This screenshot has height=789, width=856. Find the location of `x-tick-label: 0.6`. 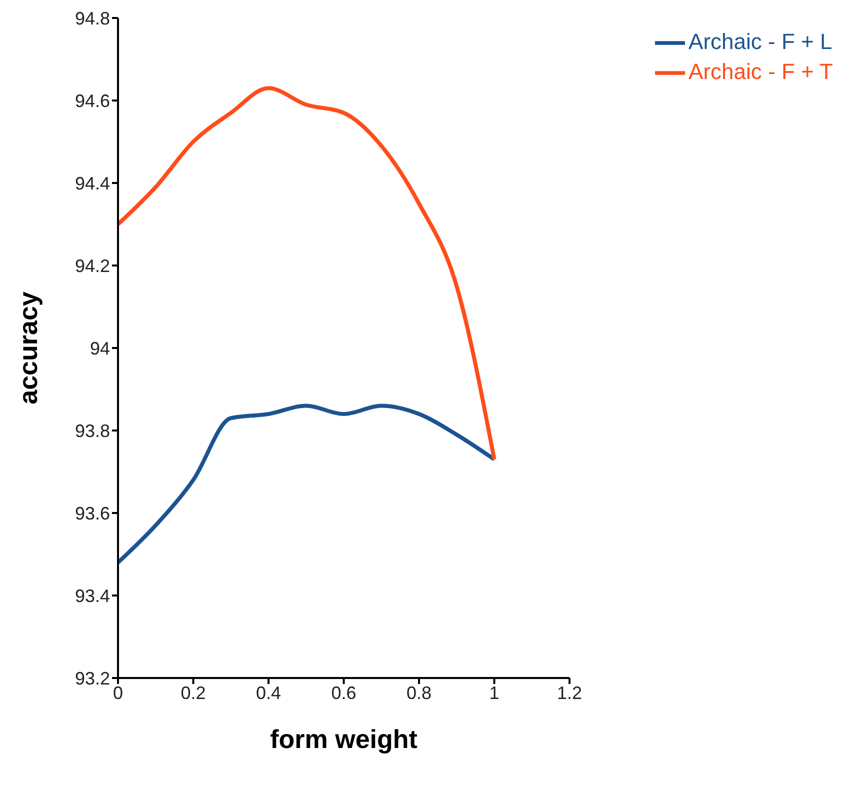

x-tick-label: 0.6 is located at coordinates (343, 692).